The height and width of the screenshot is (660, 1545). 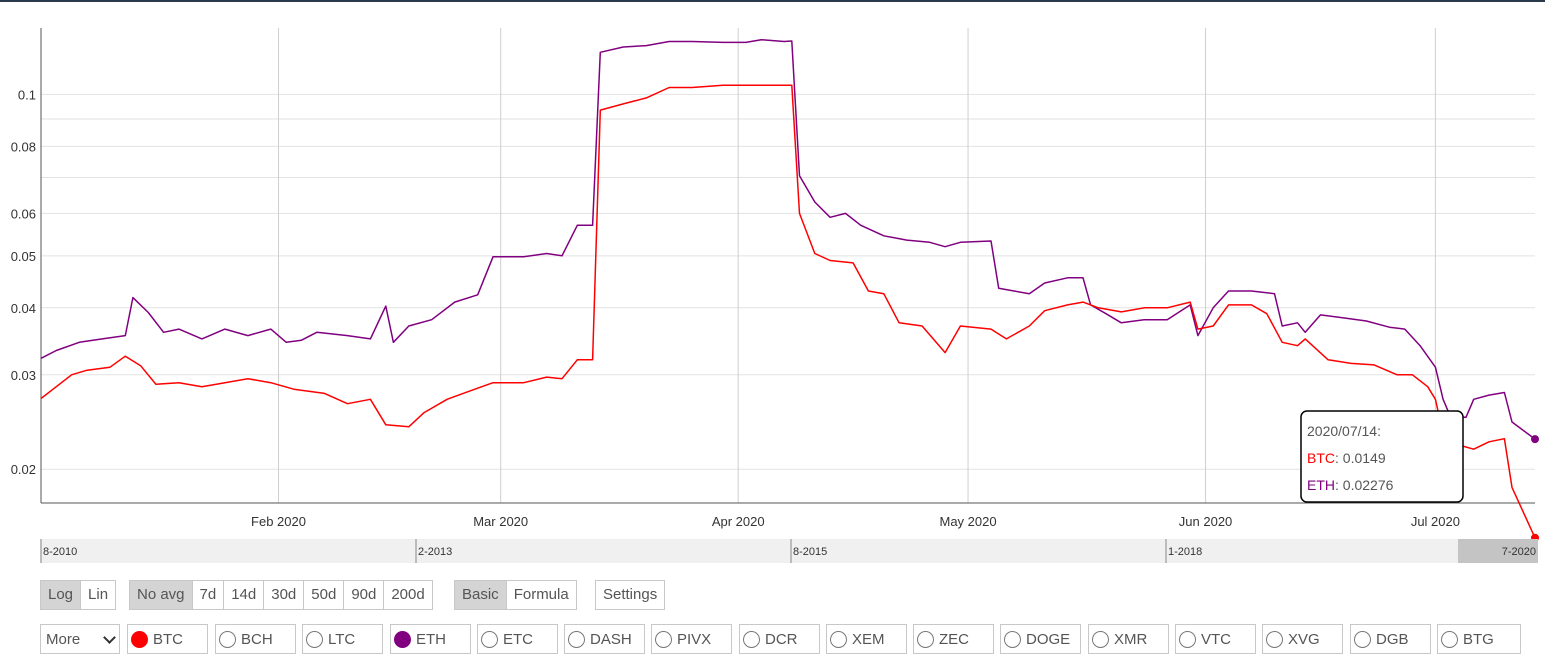 I want to click on coin-toggle-doge: DOGE, so click(x=1040, y=639).